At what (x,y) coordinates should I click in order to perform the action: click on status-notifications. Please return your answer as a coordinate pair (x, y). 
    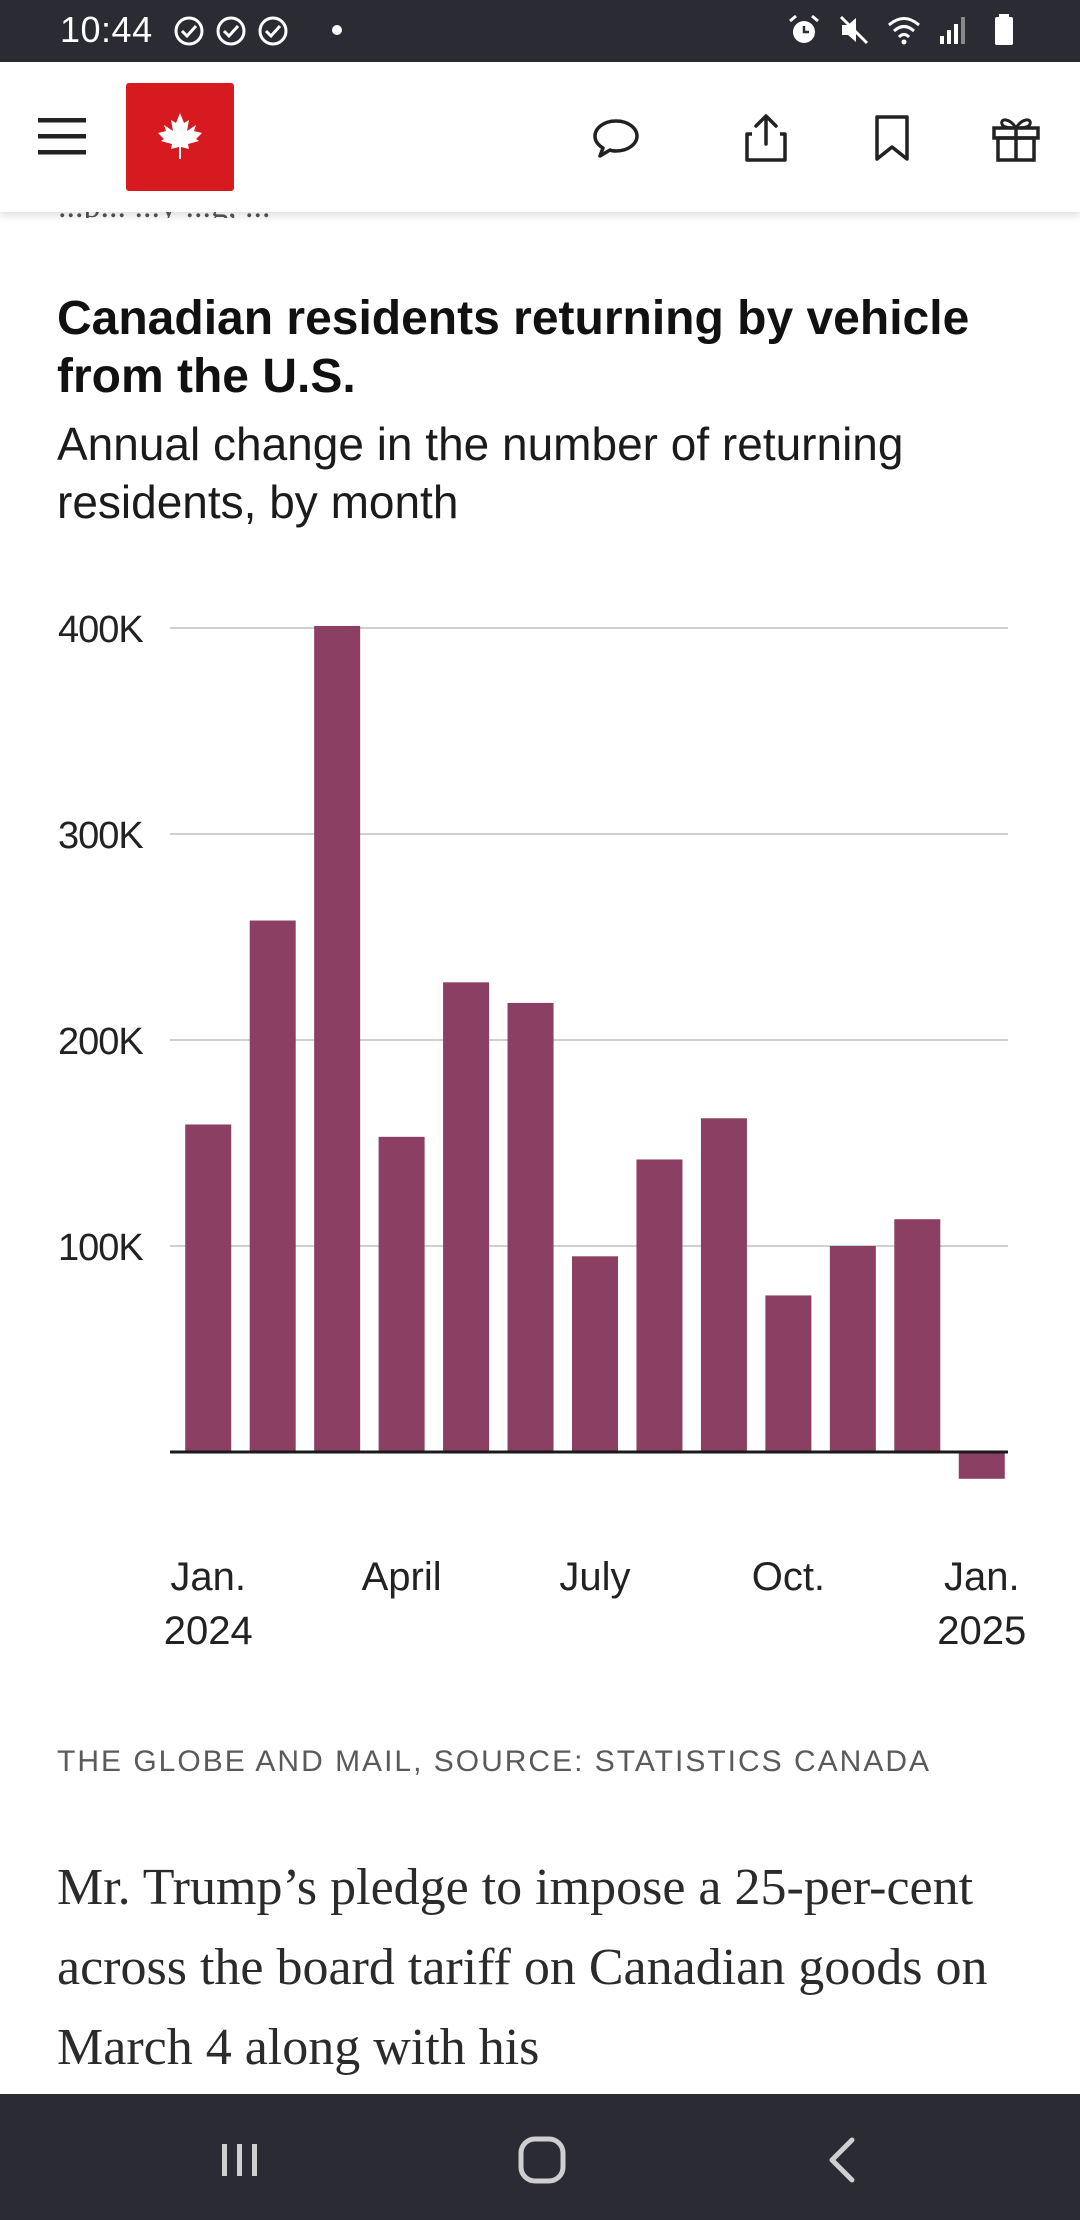
    Looking at the image, I should click on (231, 31).